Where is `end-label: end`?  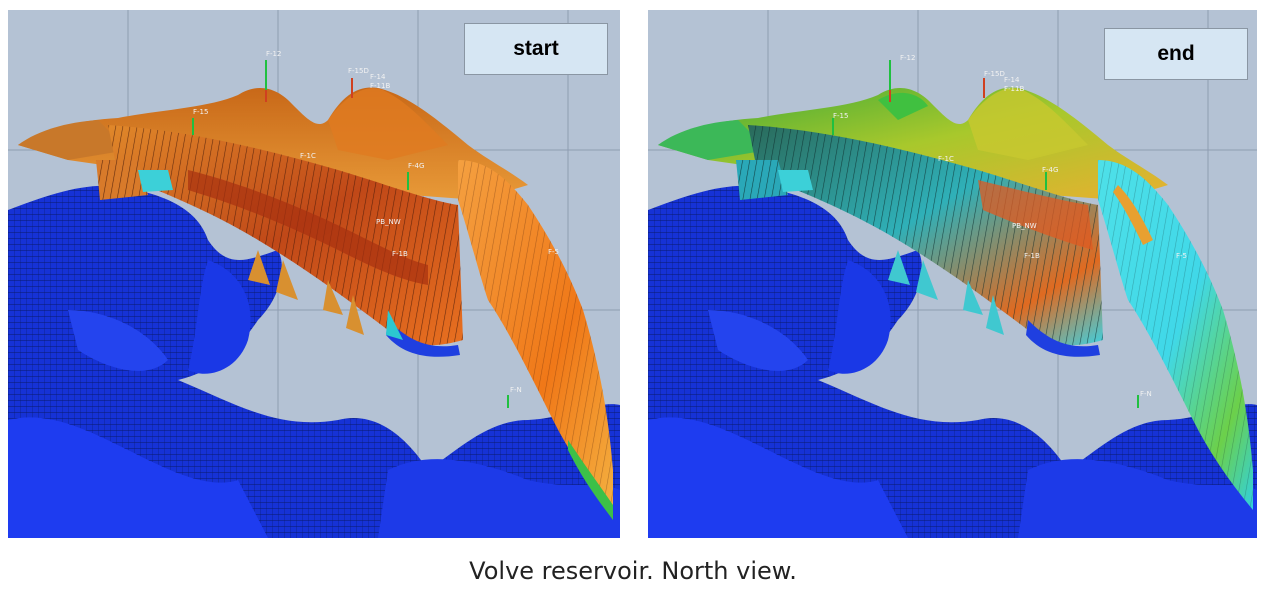 end-label: end is located at coordinates (1176, 54).